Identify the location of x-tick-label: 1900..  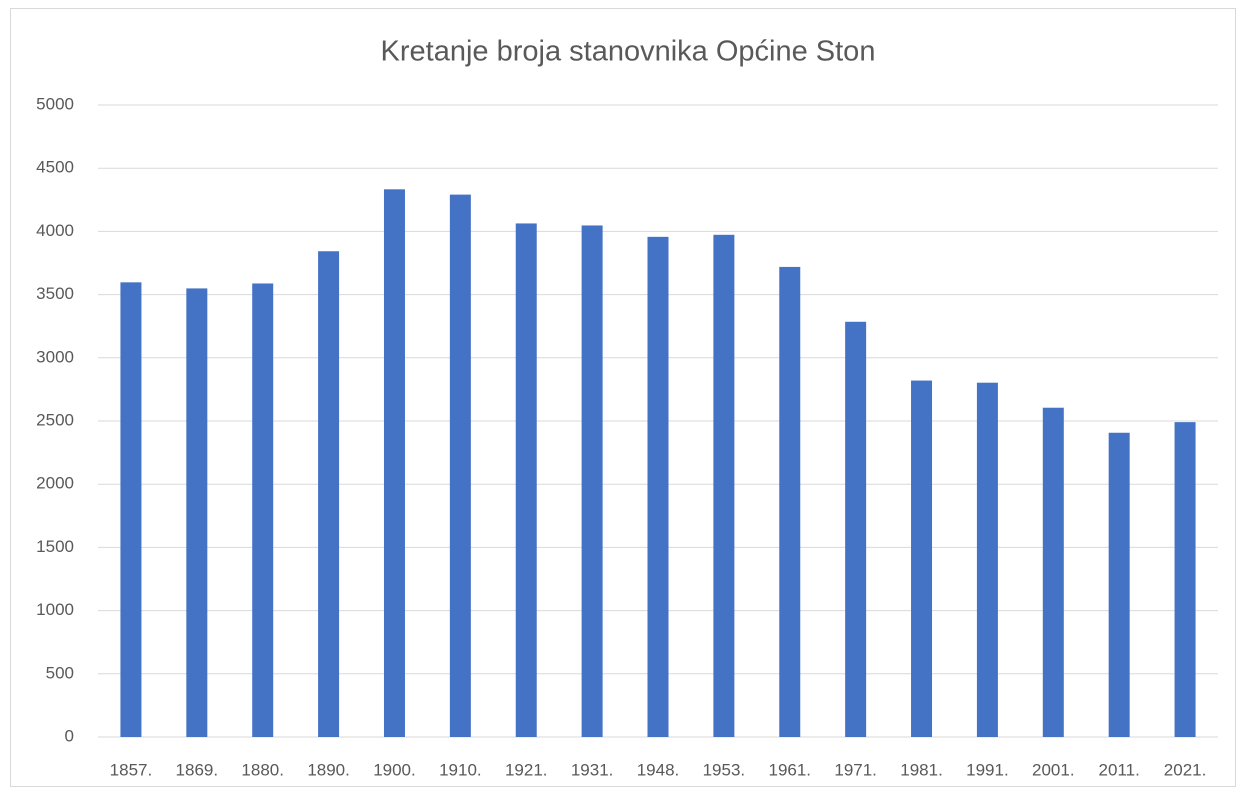
(394, 769).